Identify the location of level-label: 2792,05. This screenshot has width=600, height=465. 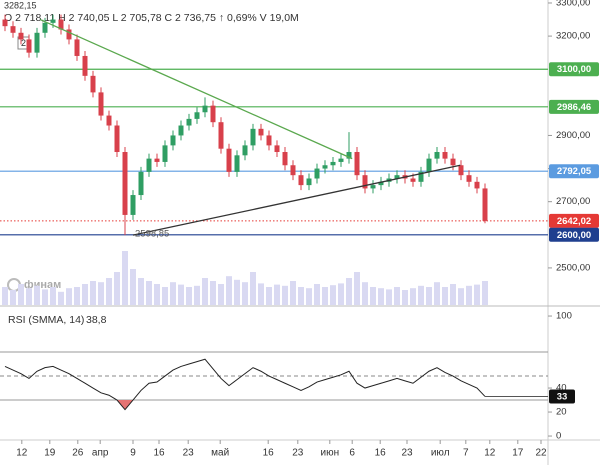
(574, 171).